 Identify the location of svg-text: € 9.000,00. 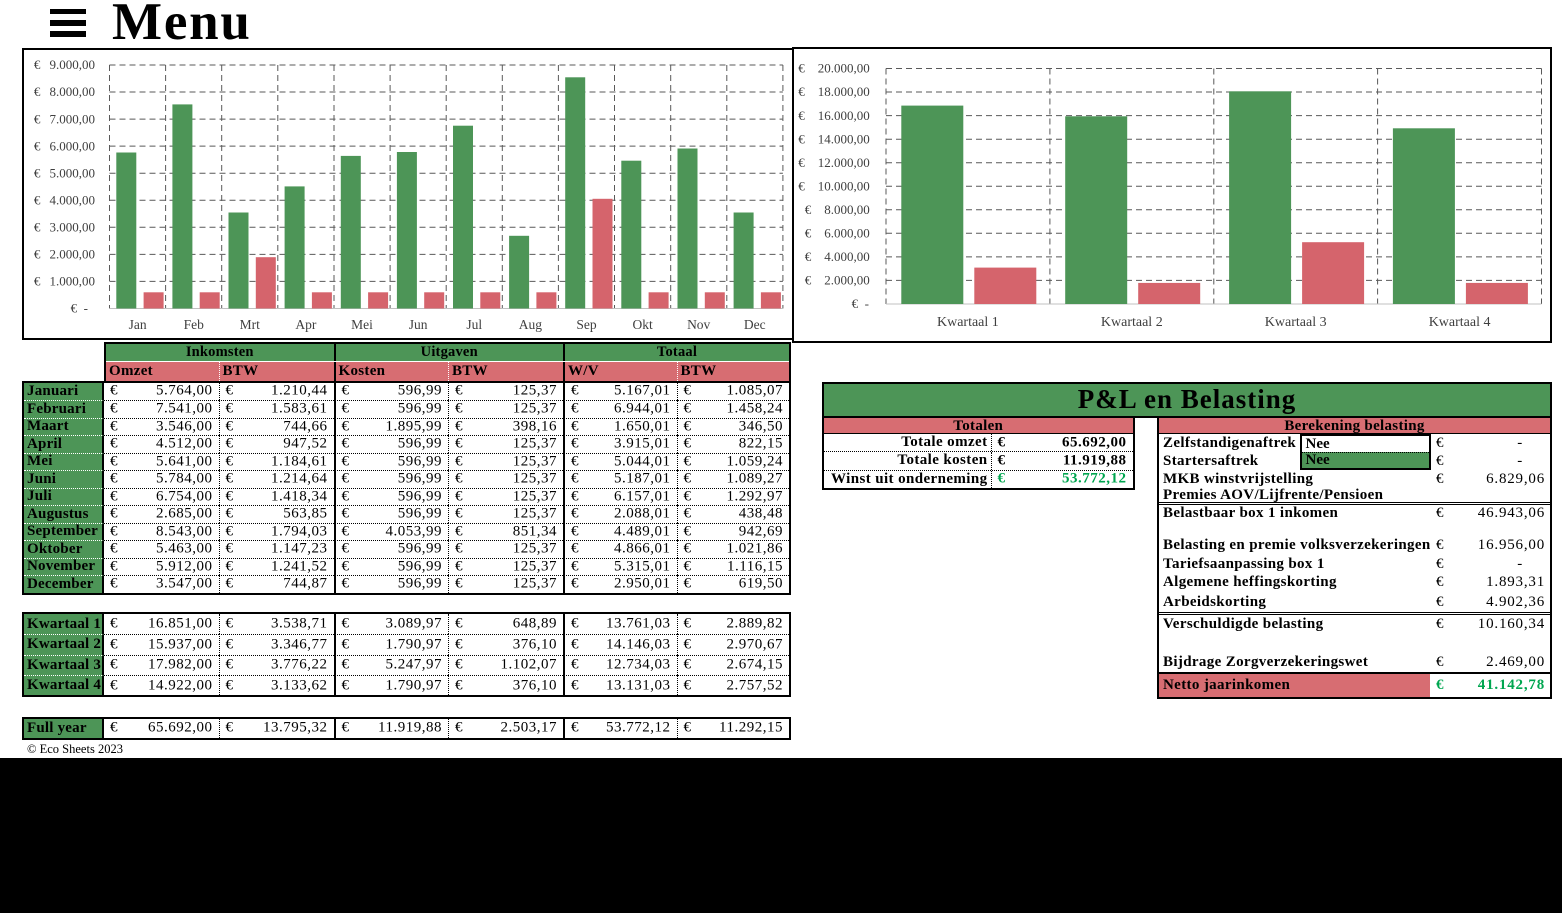
(64, 64).